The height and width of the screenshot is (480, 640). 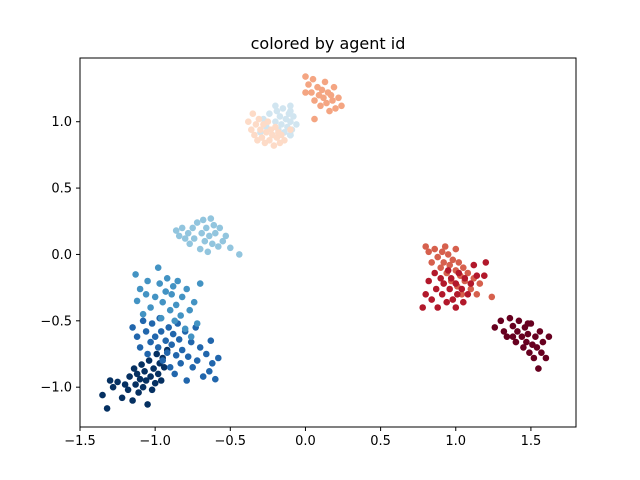 I want to click on x-tick-label: −1.5, so click(x=80, y=441).